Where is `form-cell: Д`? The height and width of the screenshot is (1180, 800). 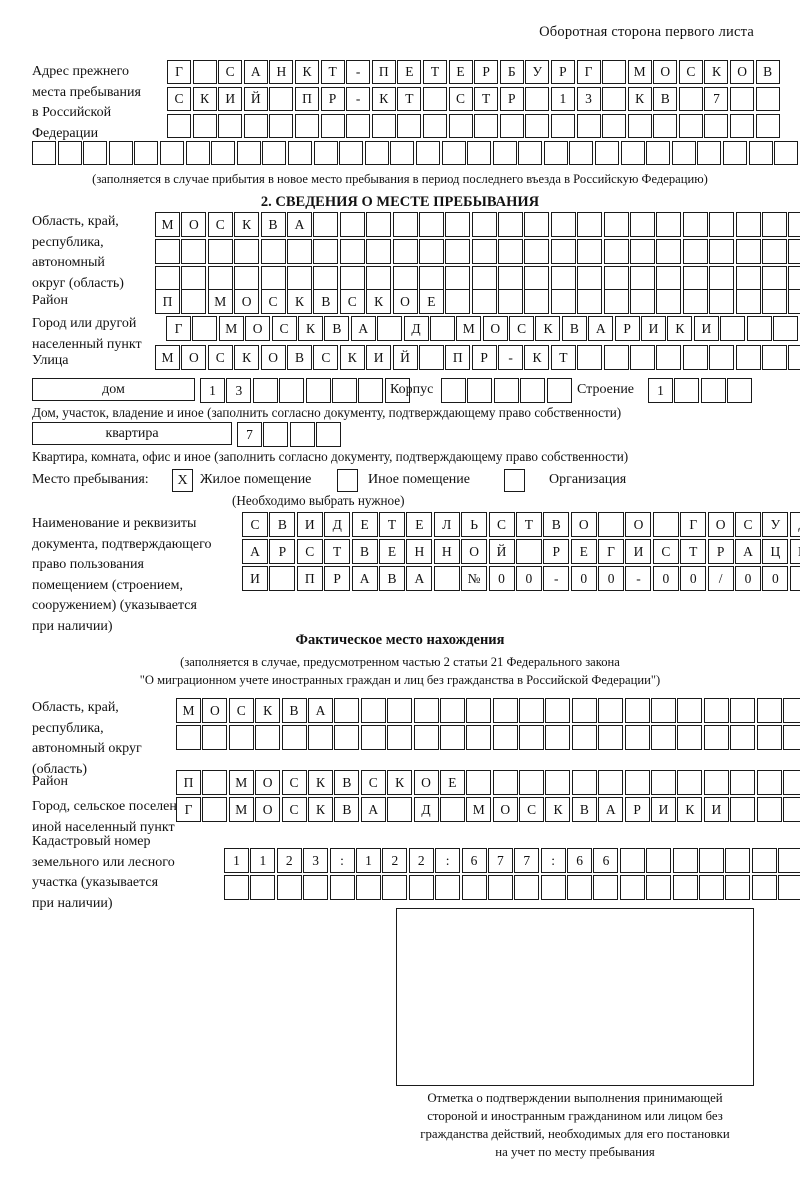
form-cell: Д is located at coordinates (337, 524).